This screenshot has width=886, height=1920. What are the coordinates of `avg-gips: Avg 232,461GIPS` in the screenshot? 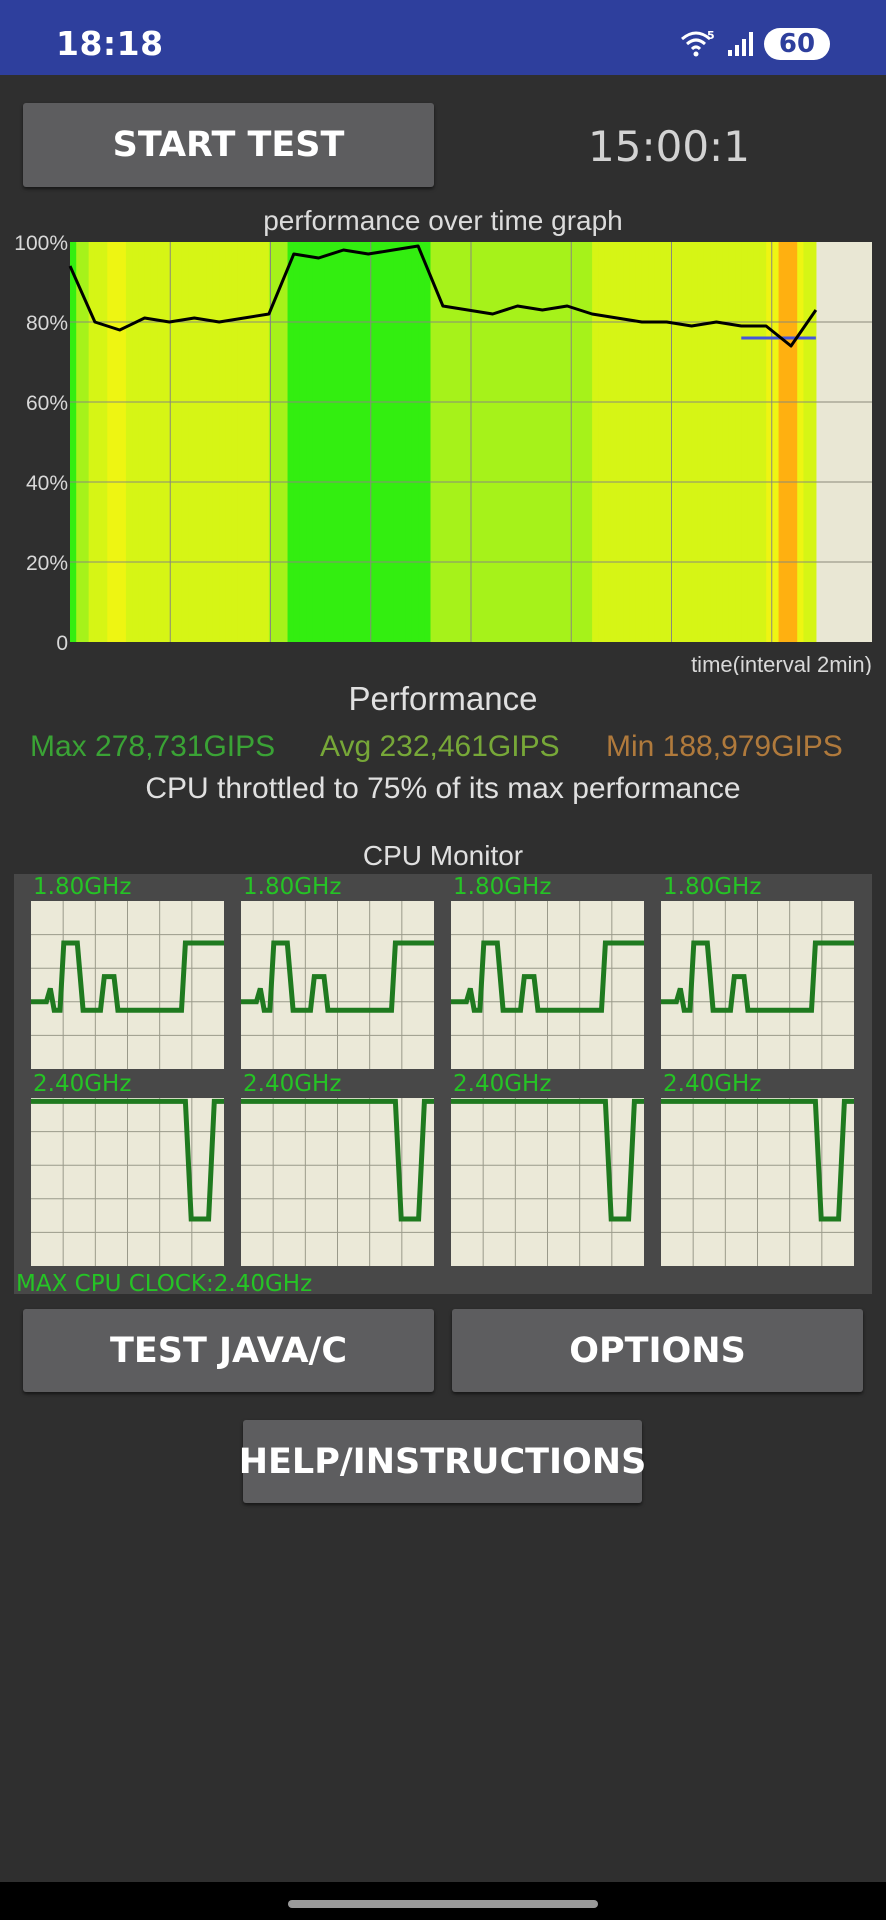 It's located at (440, 746).